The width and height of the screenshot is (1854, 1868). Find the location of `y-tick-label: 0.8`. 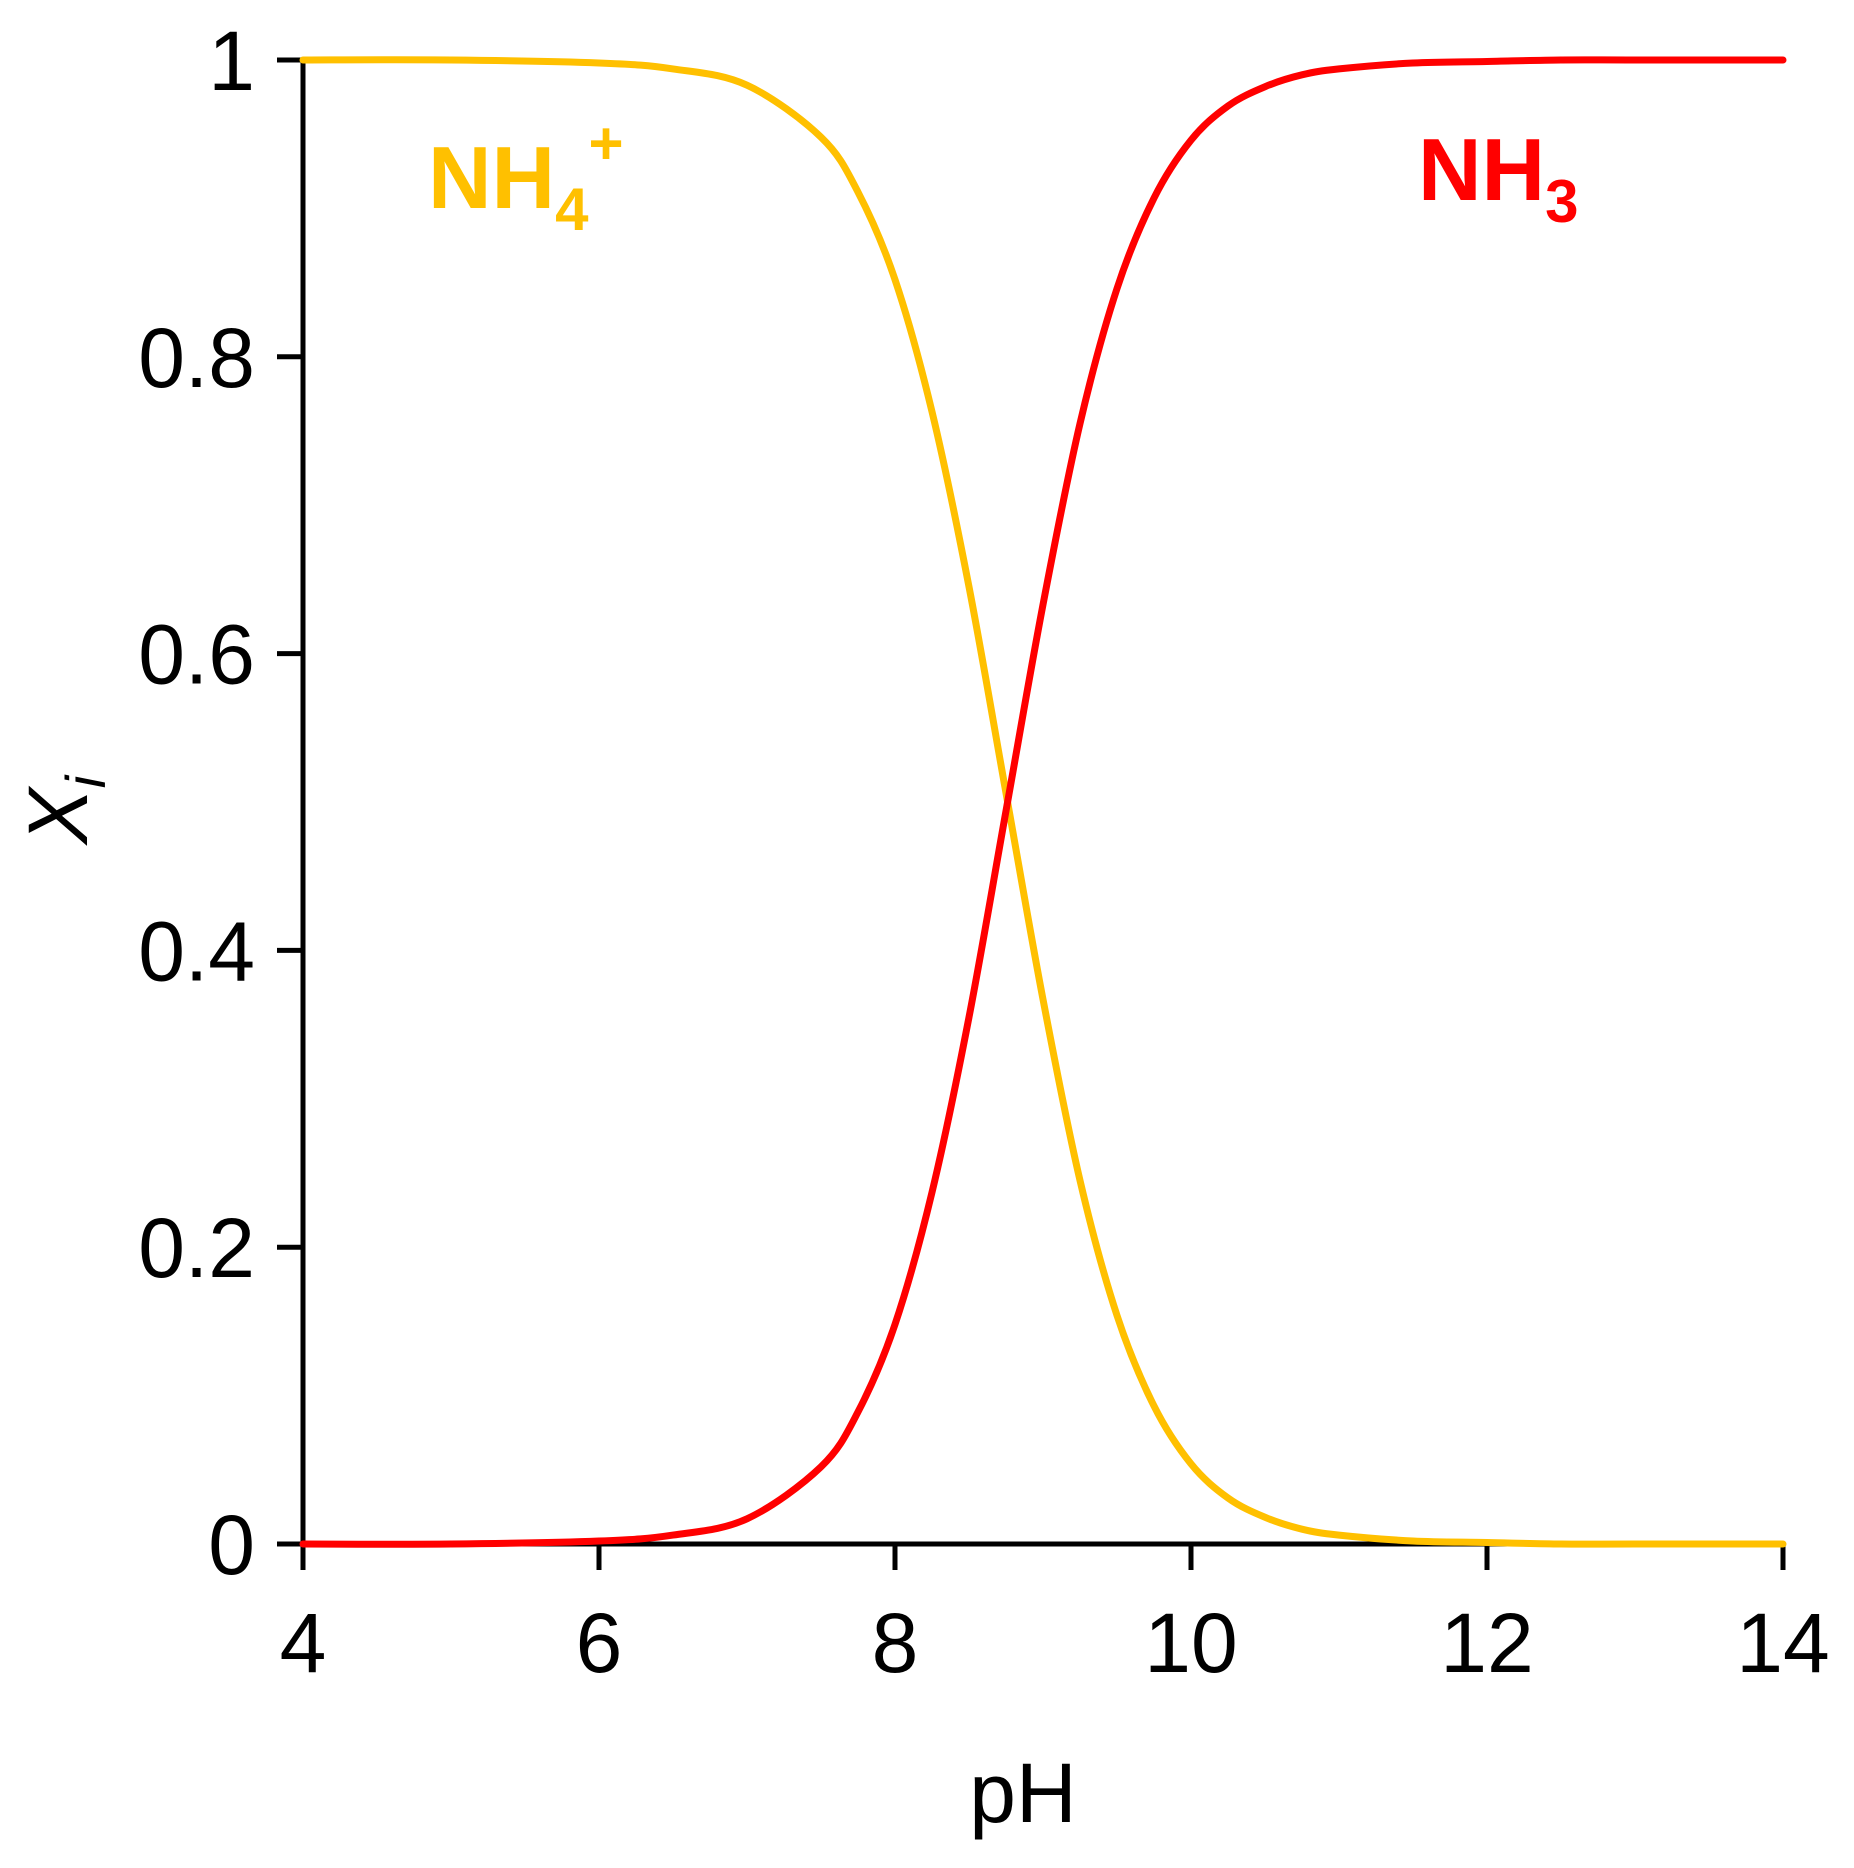

y-tick-label: 0.8 is located at coordinates (196, 358).